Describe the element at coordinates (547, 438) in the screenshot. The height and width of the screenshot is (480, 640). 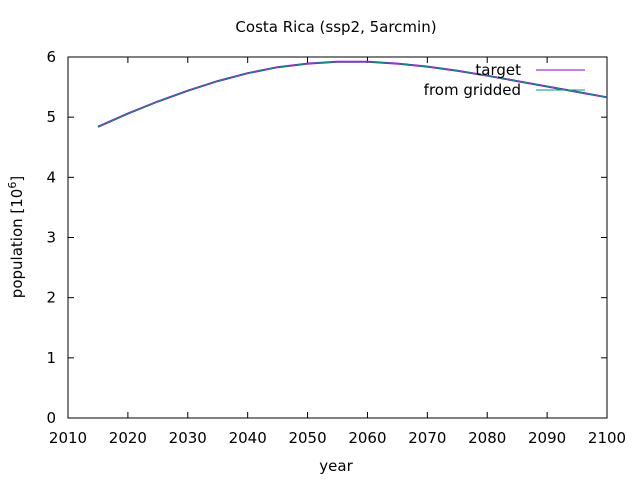
I see `x-tick-label: 2090` at that location.